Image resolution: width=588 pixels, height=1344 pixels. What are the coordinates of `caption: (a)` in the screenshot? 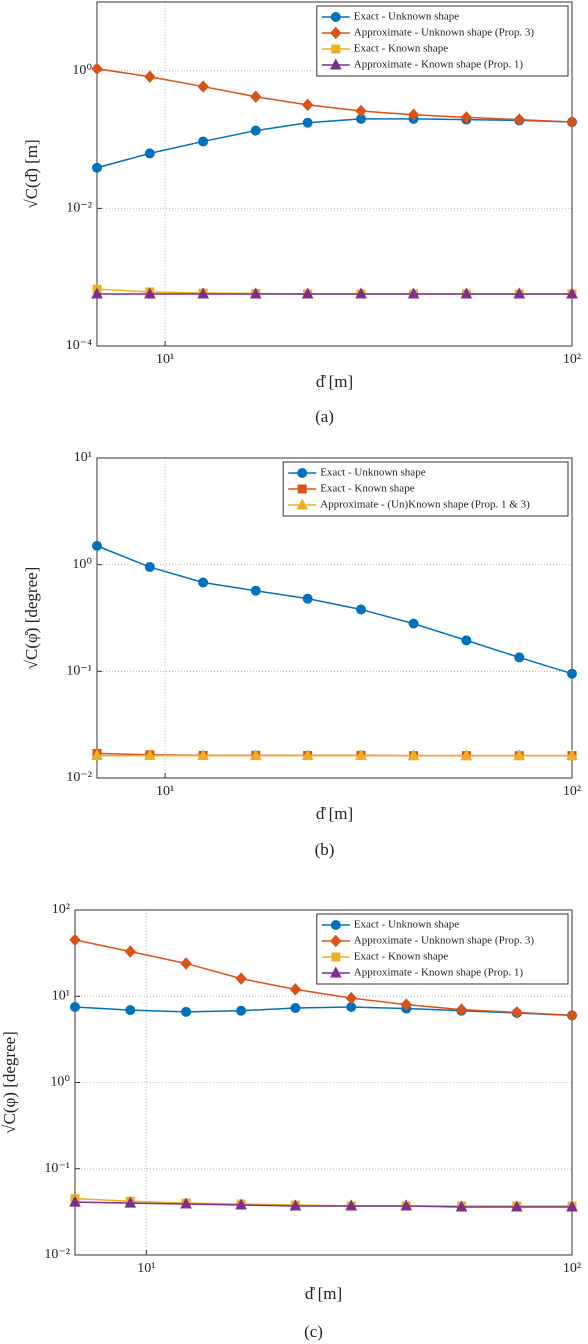 It's located at (324, 416).